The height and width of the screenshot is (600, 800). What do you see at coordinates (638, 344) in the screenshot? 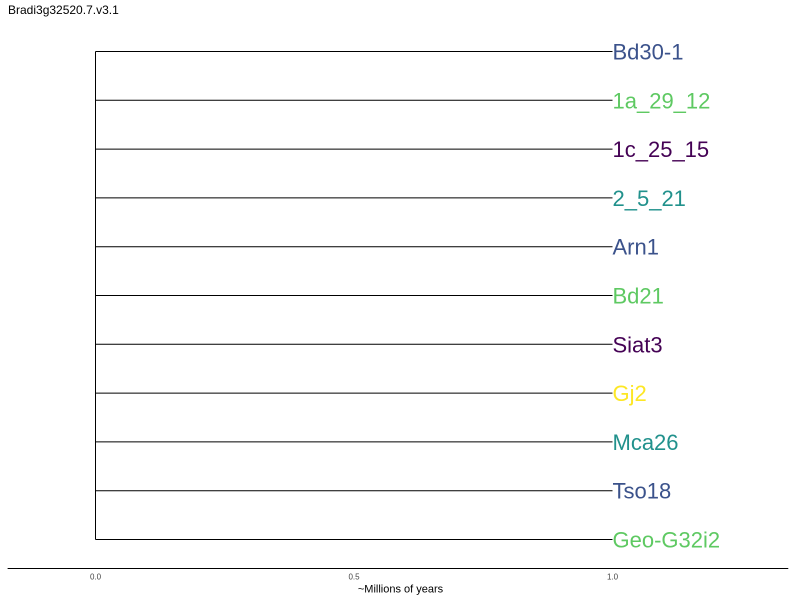
I see `leaf-label: Siat3` at bounding box center [638, 344].